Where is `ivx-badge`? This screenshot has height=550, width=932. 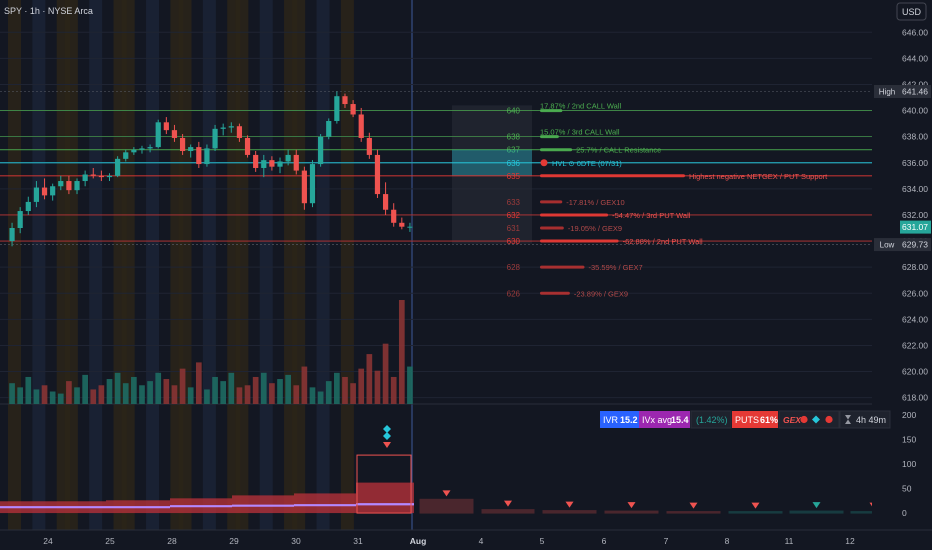 ivx-badge is located at coordinates (664, 419).